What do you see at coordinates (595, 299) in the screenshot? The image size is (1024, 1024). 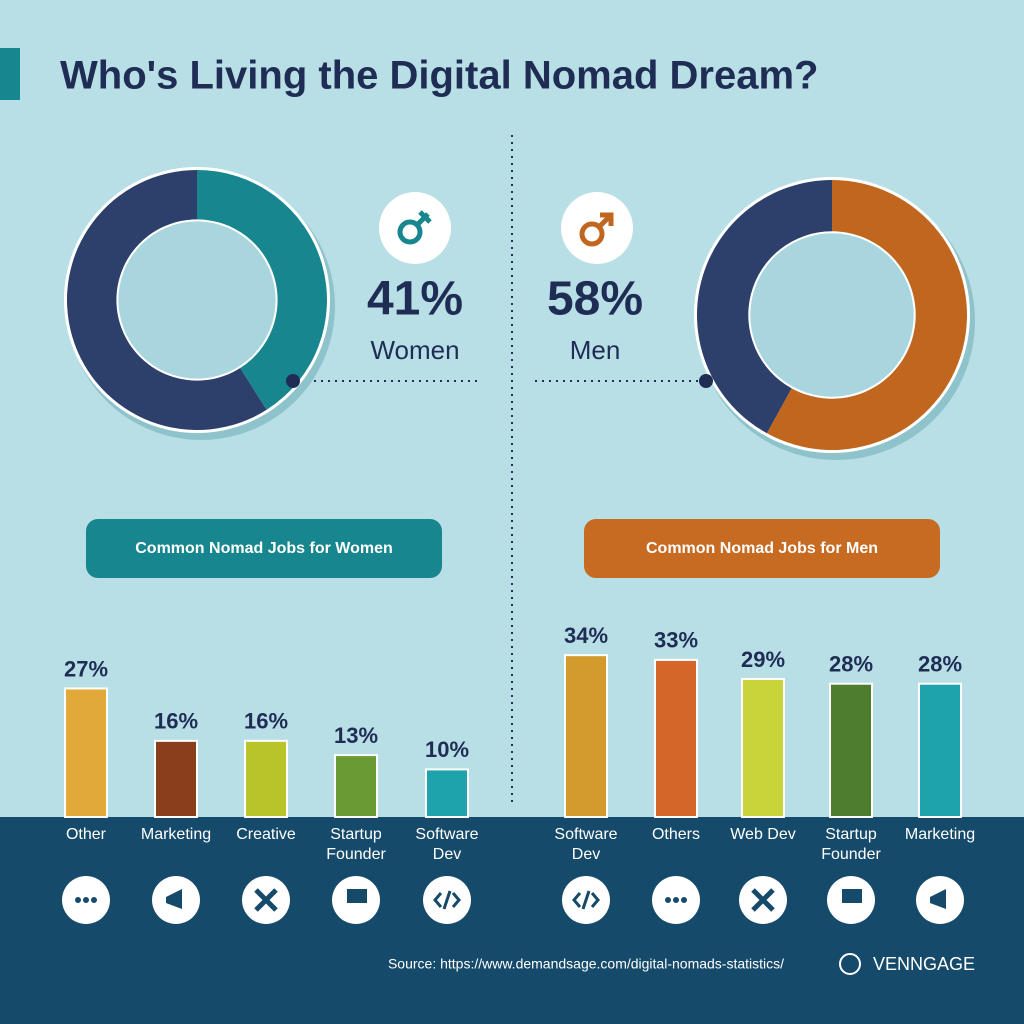 I see `percent-label: 58%` at bounding box center [595, 299].